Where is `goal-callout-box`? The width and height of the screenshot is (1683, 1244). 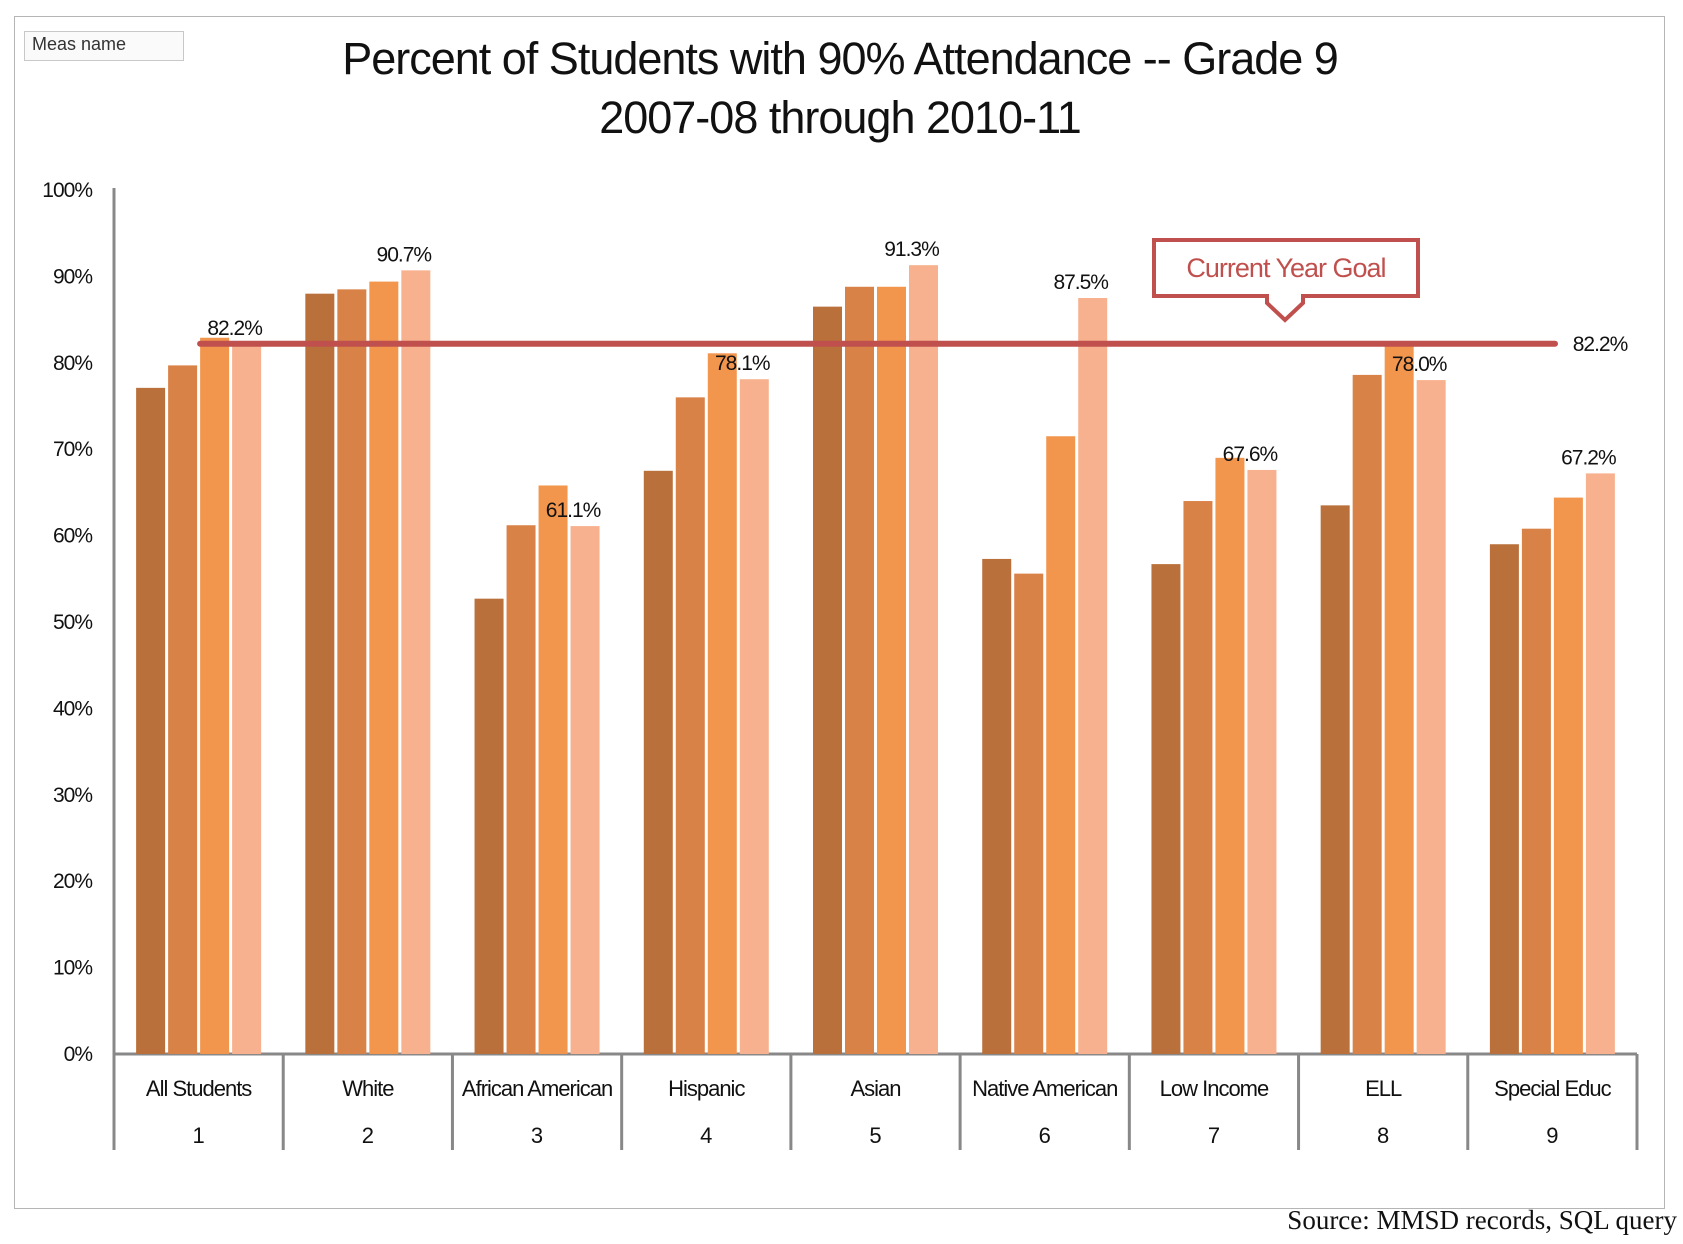 goal-callout-box is located at coordinates (1286, 280).